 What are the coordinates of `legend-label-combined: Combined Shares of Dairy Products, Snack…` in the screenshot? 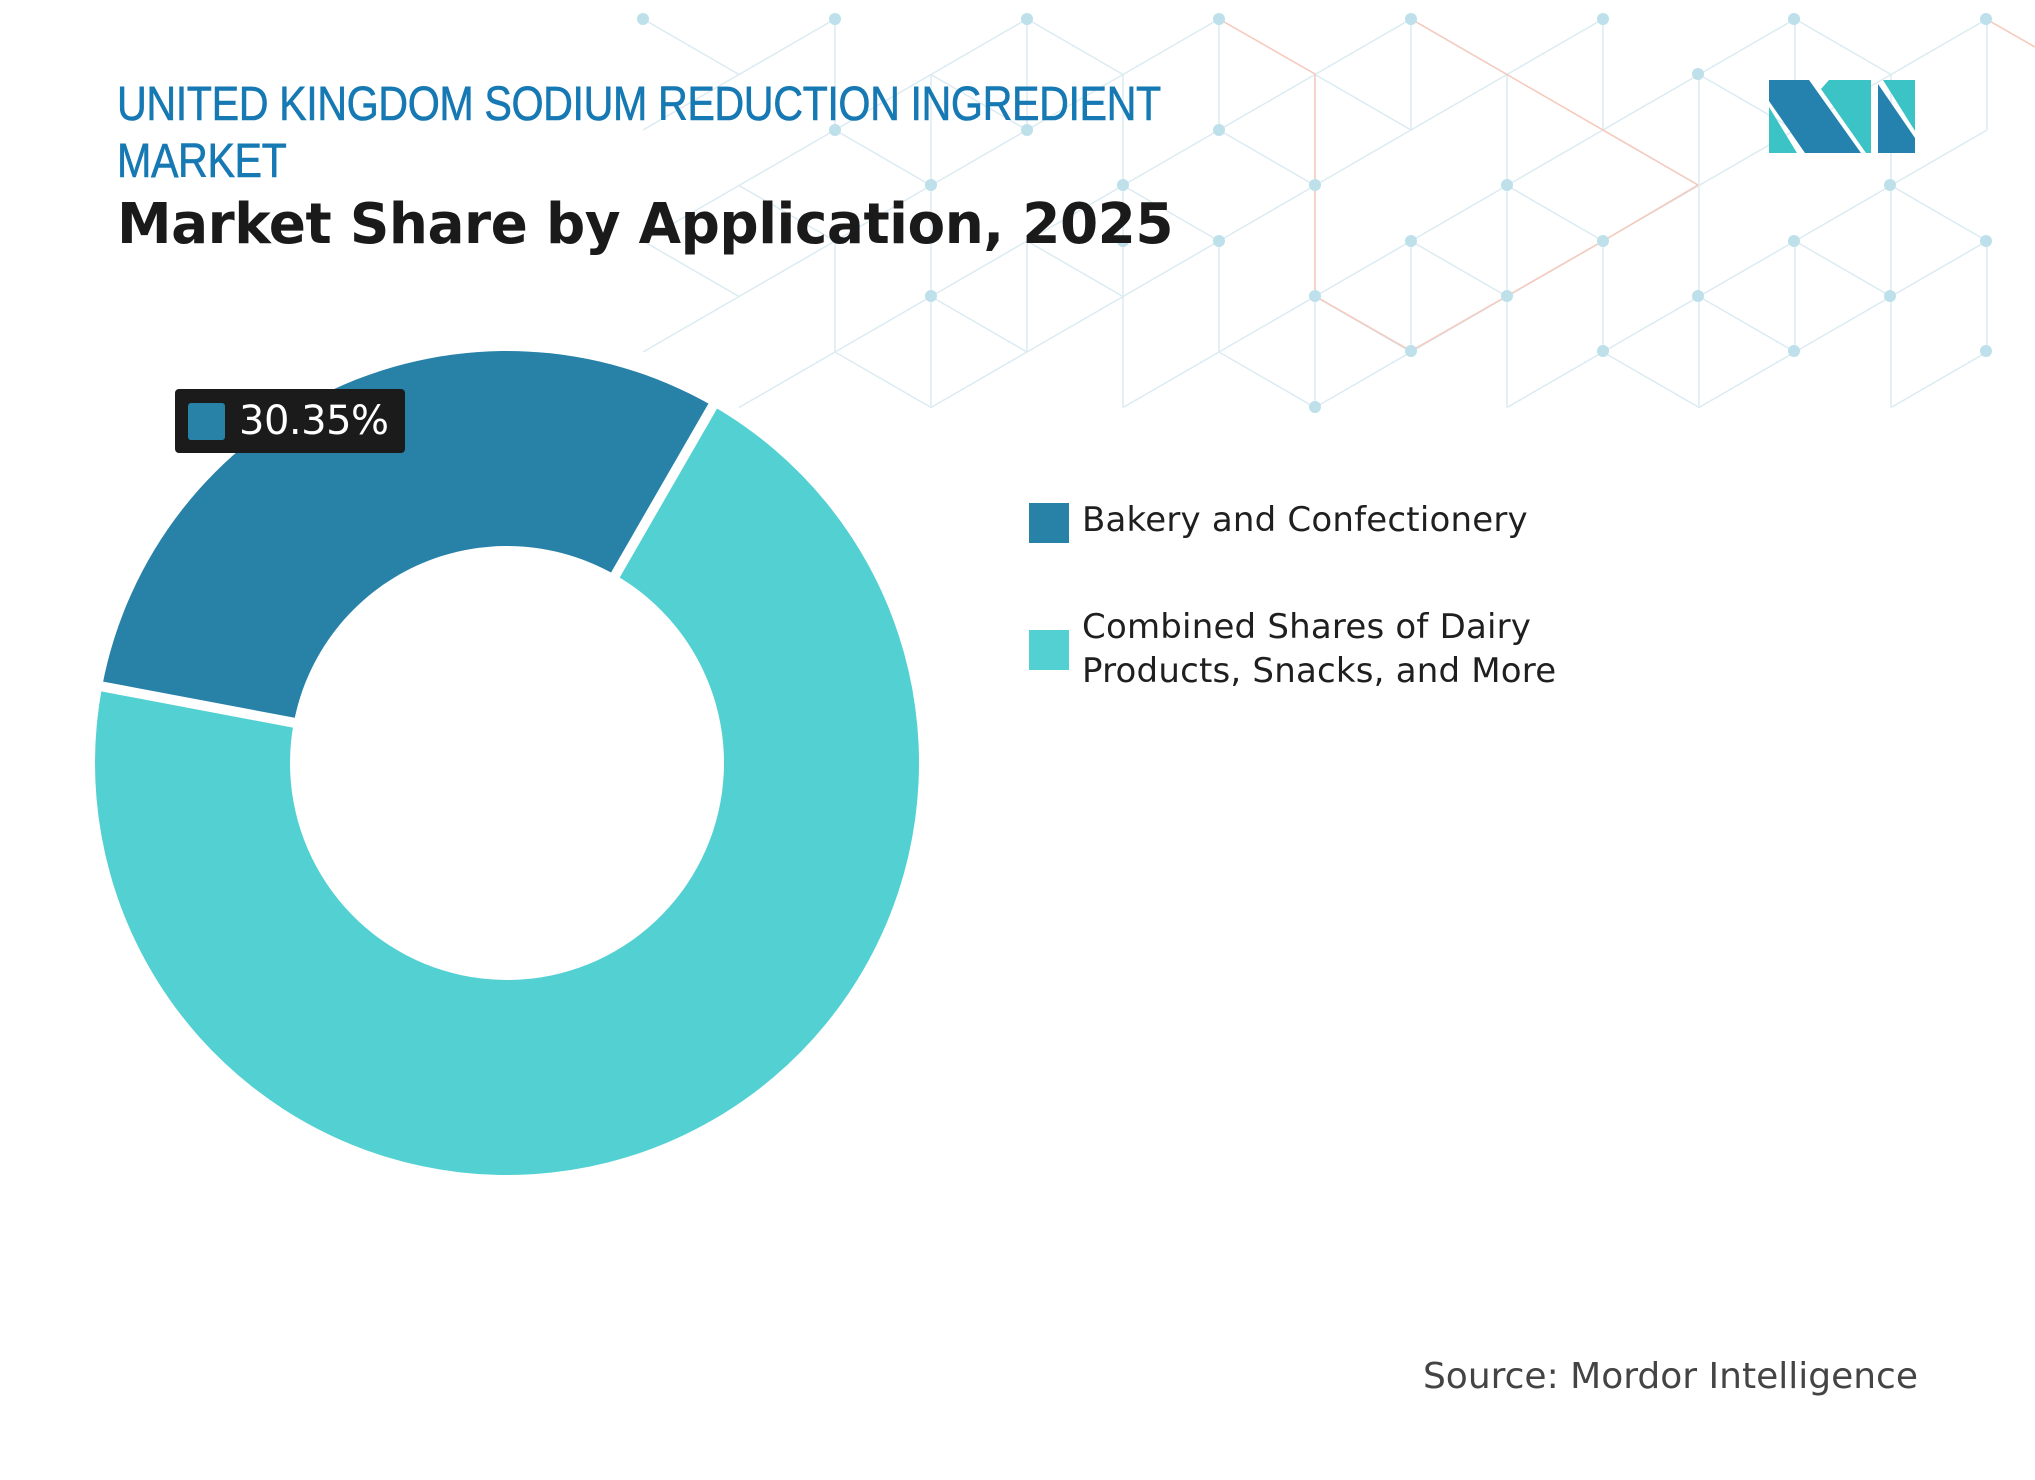 It's located at (1319, 649).